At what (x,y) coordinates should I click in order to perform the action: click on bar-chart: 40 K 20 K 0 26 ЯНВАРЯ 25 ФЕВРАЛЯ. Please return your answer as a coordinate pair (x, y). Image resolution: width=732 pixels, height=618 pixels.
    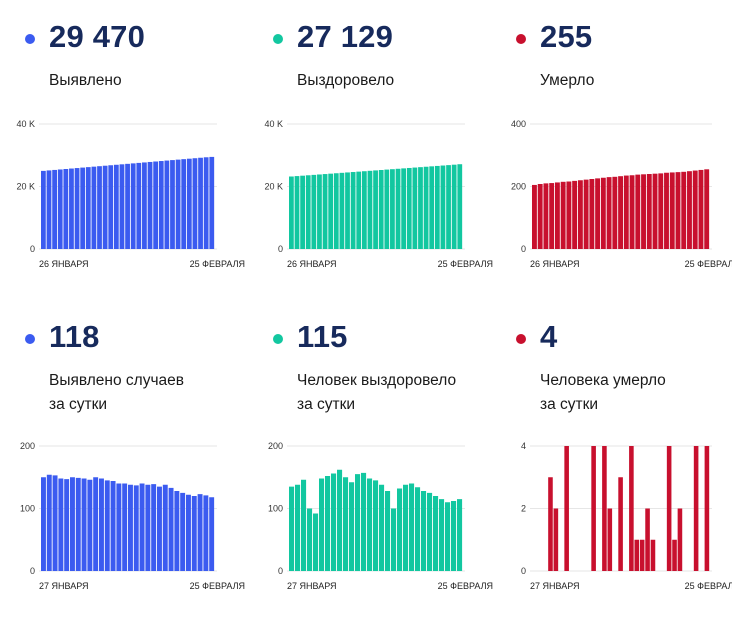
    Looking at the image, I should click on (378, 194).